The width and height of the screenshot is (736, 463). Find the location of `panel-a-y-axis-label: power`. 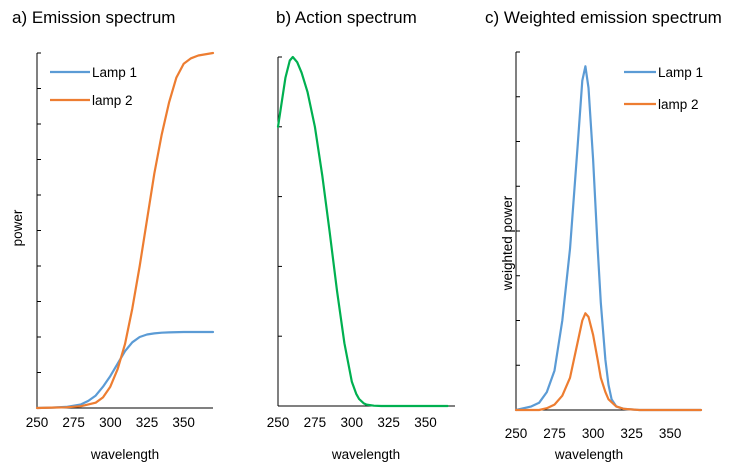

panel-a-y-axis-label: power is located at coordinates (17, 227).